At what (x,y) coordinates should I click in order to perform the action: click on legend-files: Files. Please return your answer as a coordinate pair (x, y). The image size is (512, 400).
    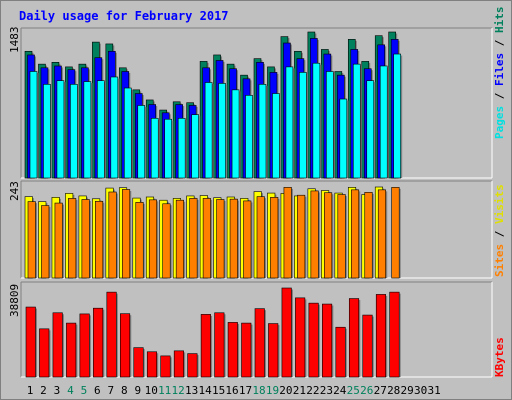
    Looking at the image, I should click on (499, 69).